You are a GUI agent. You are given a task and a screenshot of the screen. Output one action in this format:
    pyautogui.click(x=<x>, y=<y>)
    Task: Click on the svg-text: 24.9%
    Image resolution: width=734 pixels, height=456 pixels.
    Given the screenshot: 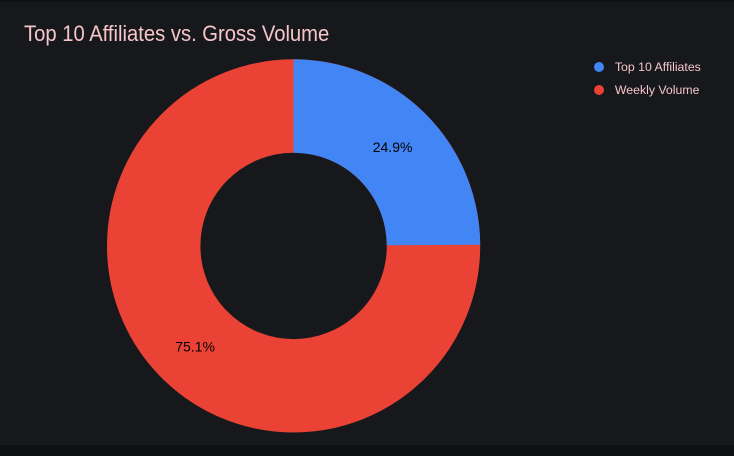 What is the action you would take?
    pyautogui.click(x=393, y=147)
    